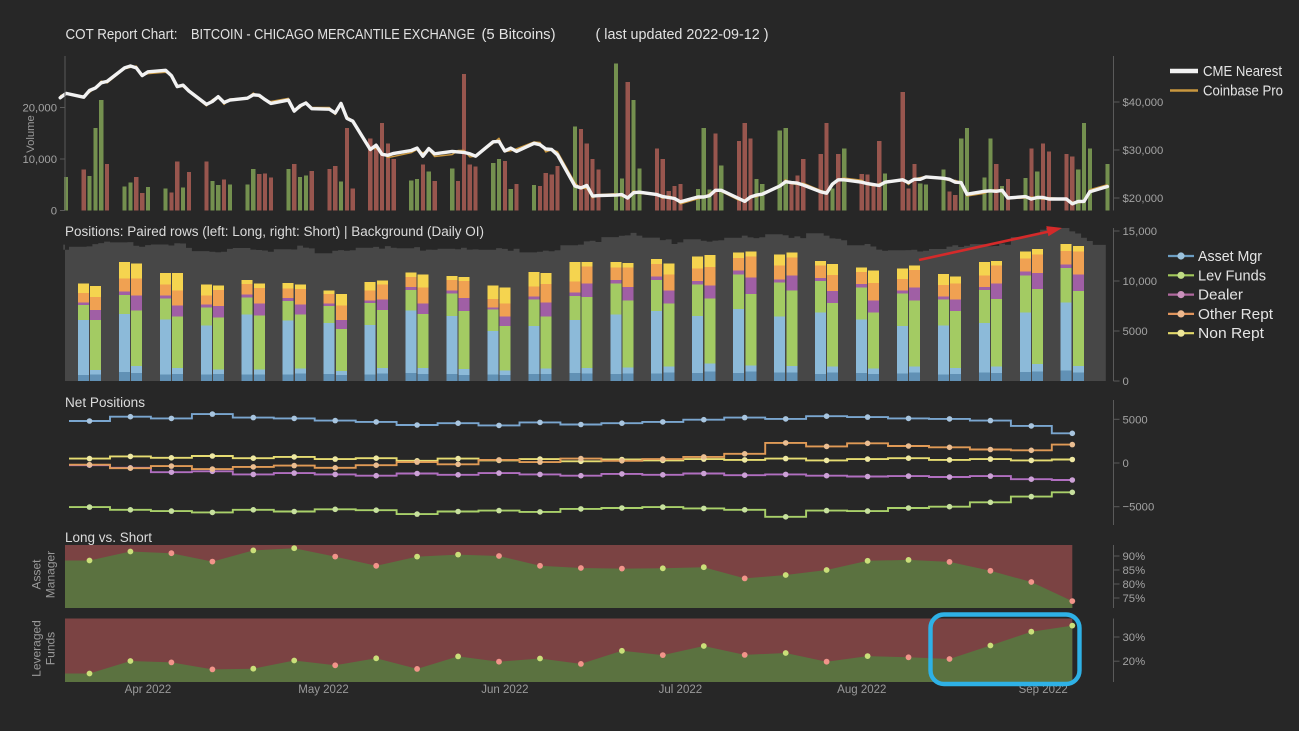 This screenshot has height=731, width=1299. Describe the element at coordinates (1232, 276) in the screenshot. I see `svg-text: Lev Funds` at that location.